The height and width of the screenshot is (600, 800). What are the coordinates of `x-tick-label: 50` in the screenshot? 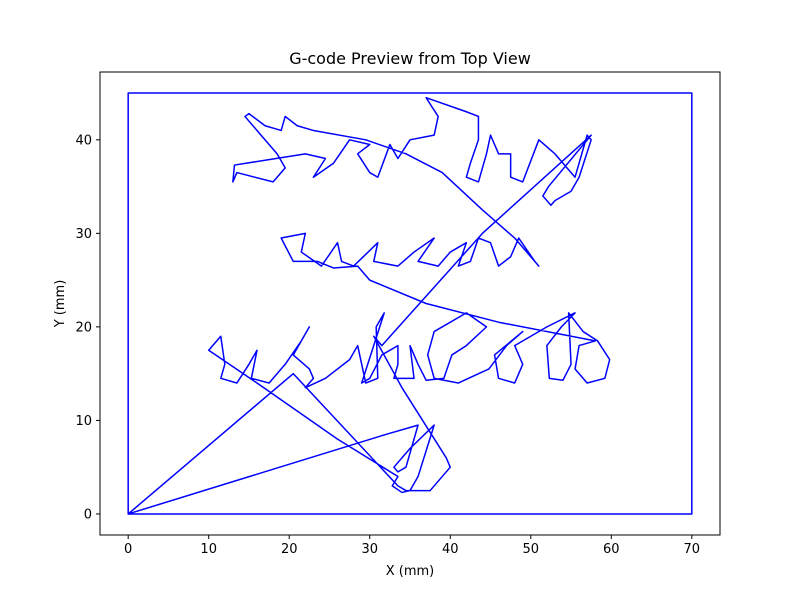 It's located at (531, 549).